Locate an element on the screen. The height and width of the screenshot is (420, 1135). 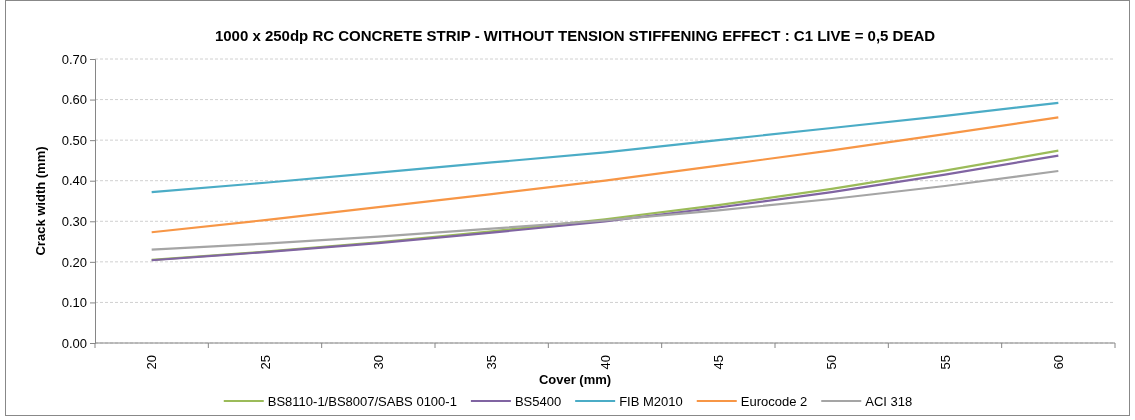
legend-label: BS5400 is located at coordinates (538, 401).